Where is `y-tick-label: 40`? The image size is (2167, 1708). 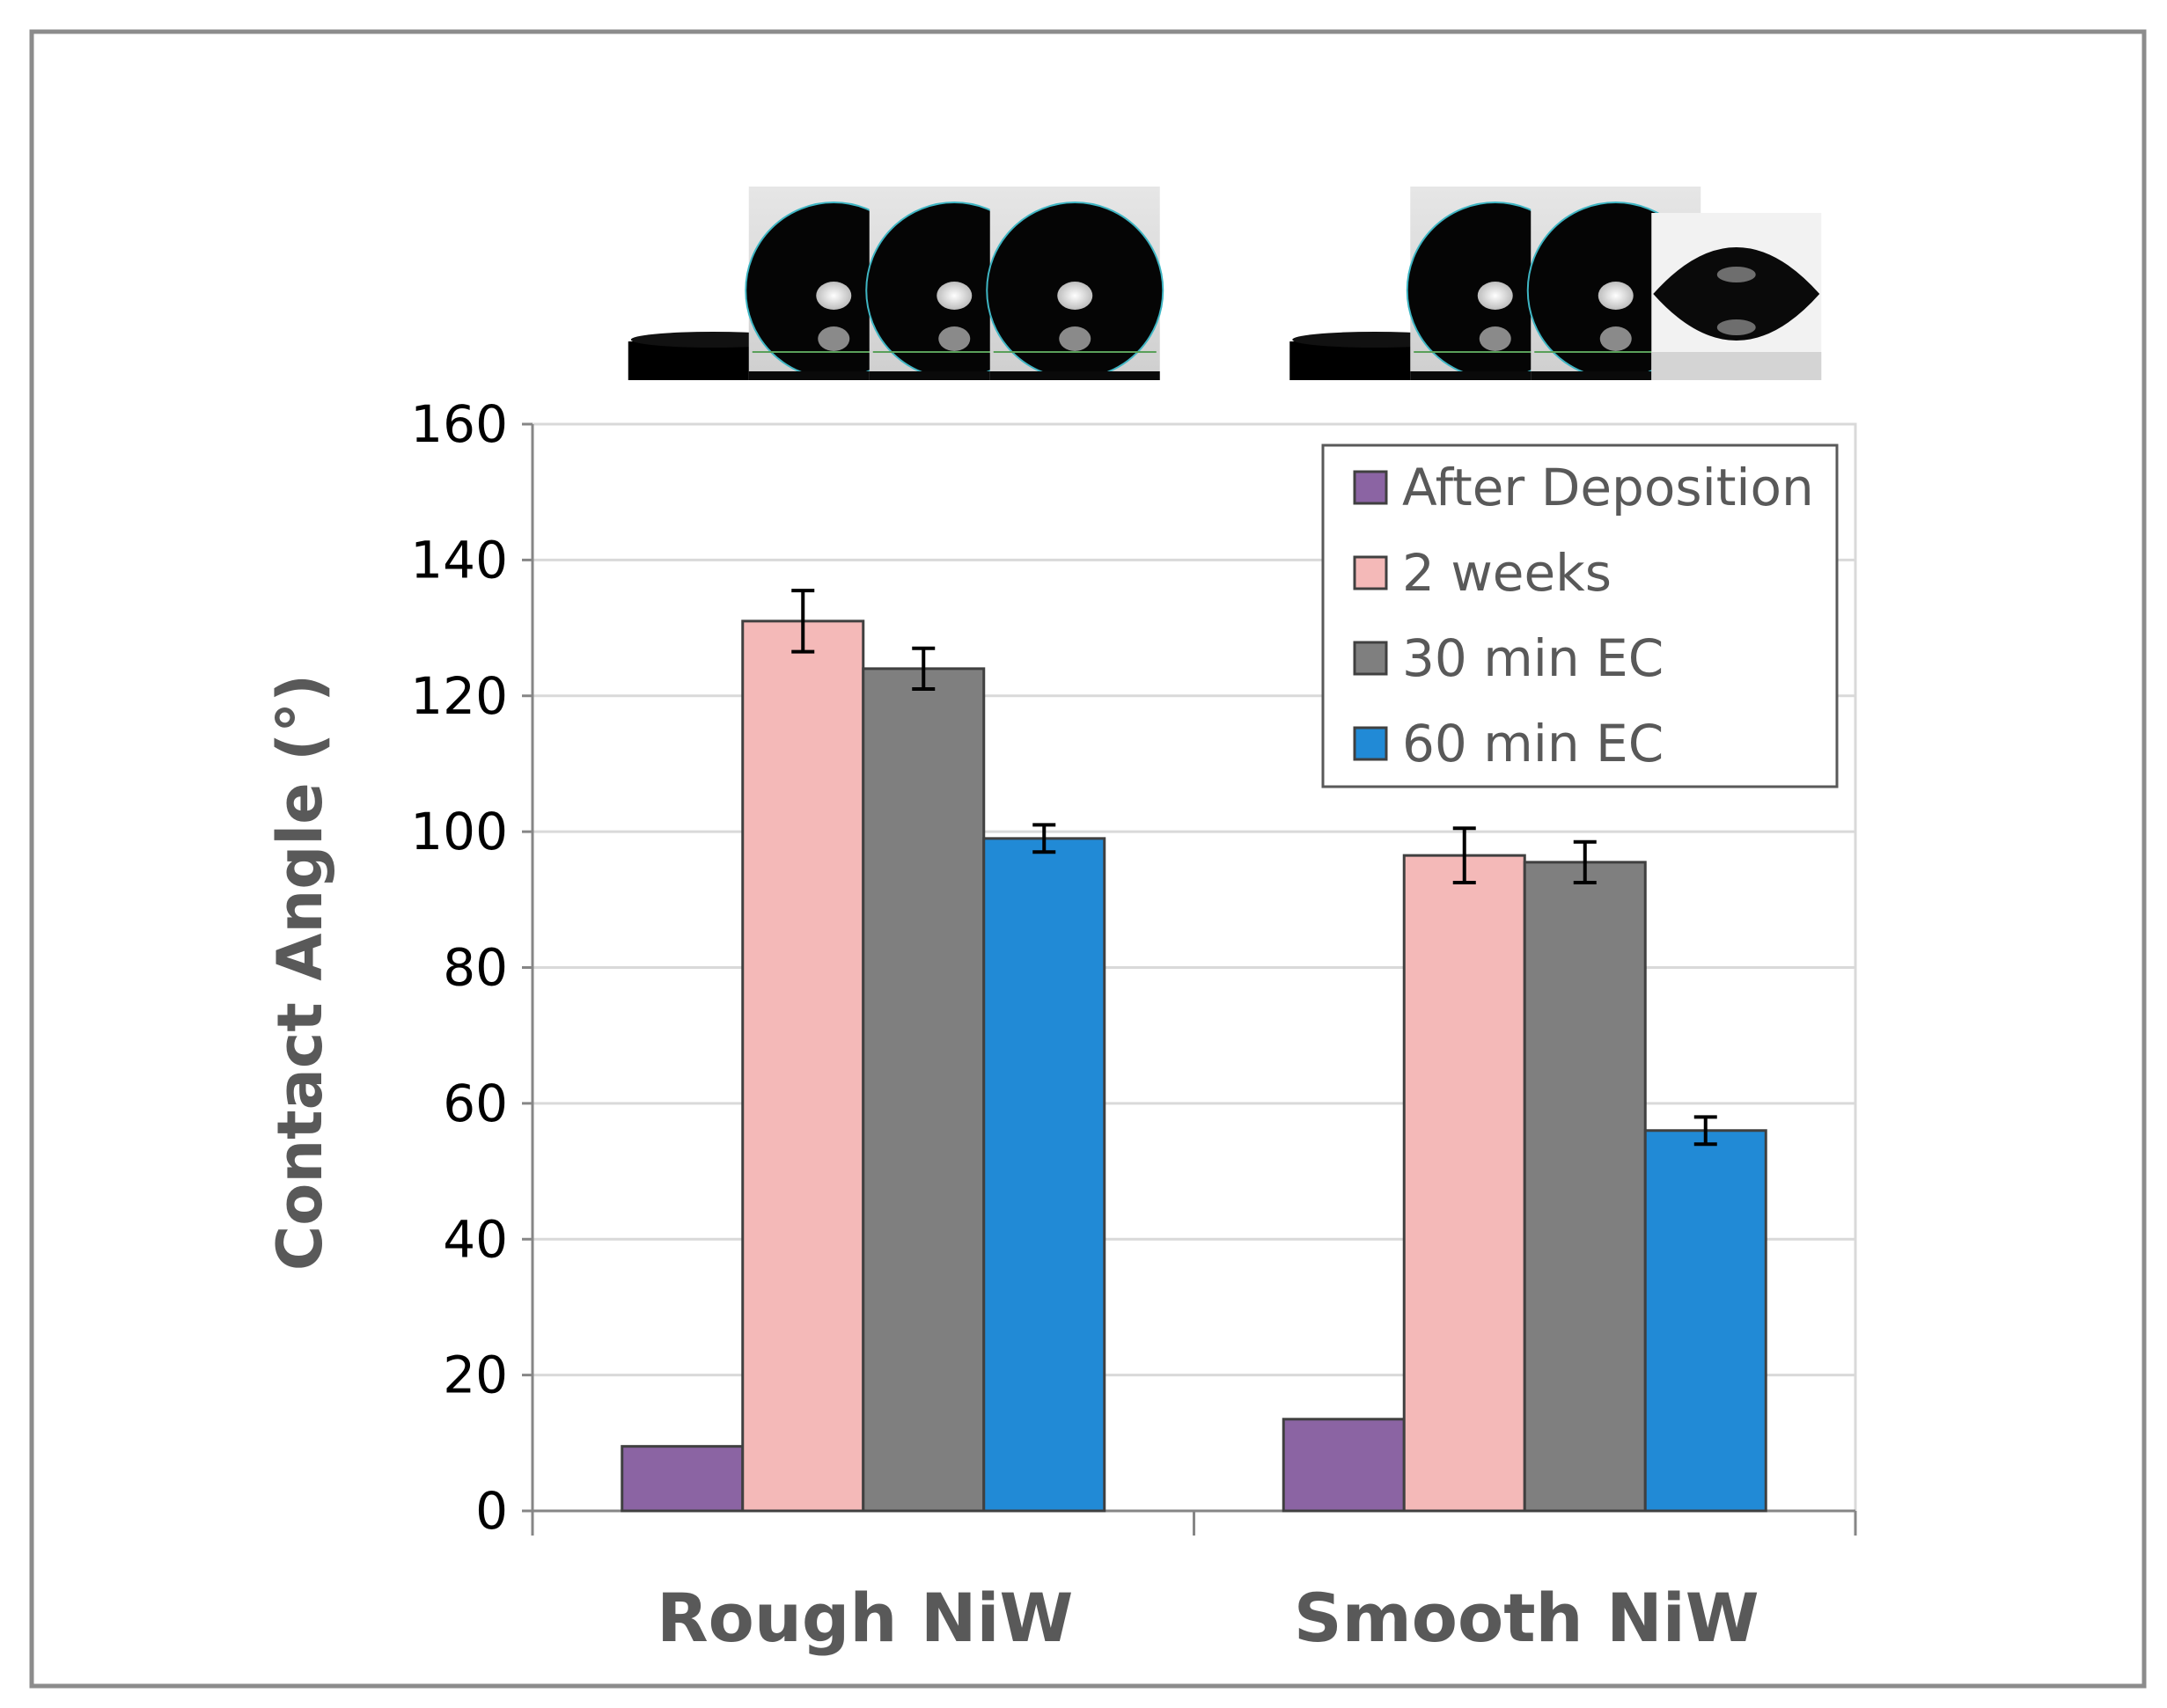 y-tick-label: 40 is located at coordinates (476, 1239).